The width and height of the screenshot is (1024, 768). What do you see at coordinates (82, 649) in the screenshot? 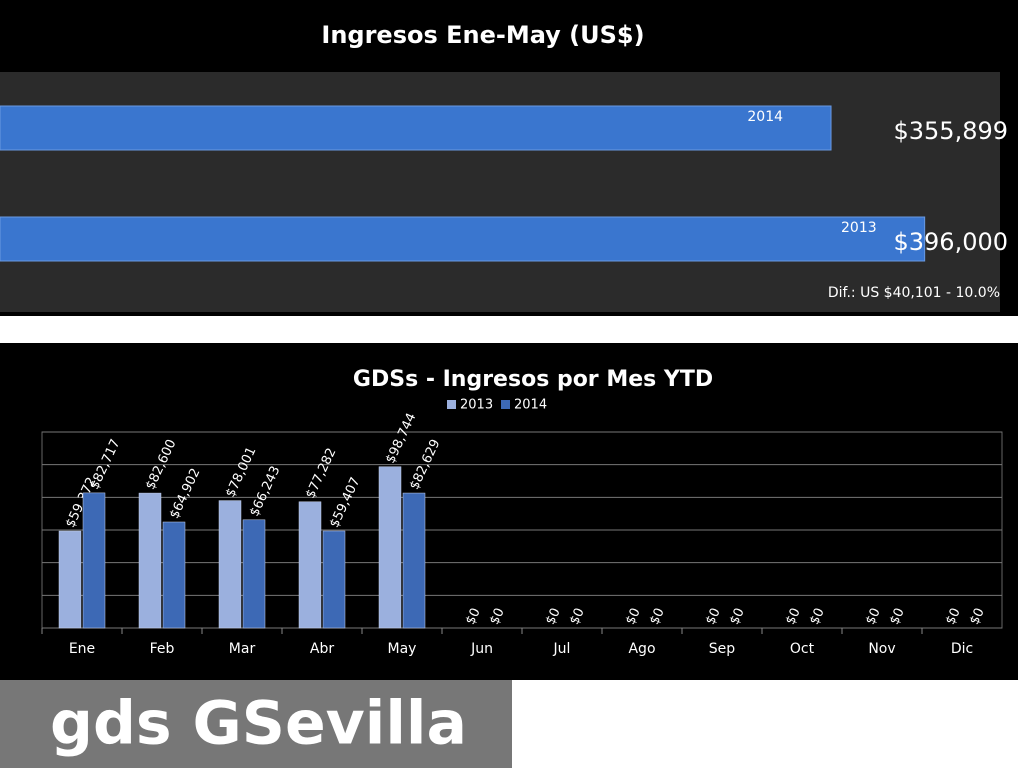
I see `x-tick-label: Ene` at bounding box center [82, 649].